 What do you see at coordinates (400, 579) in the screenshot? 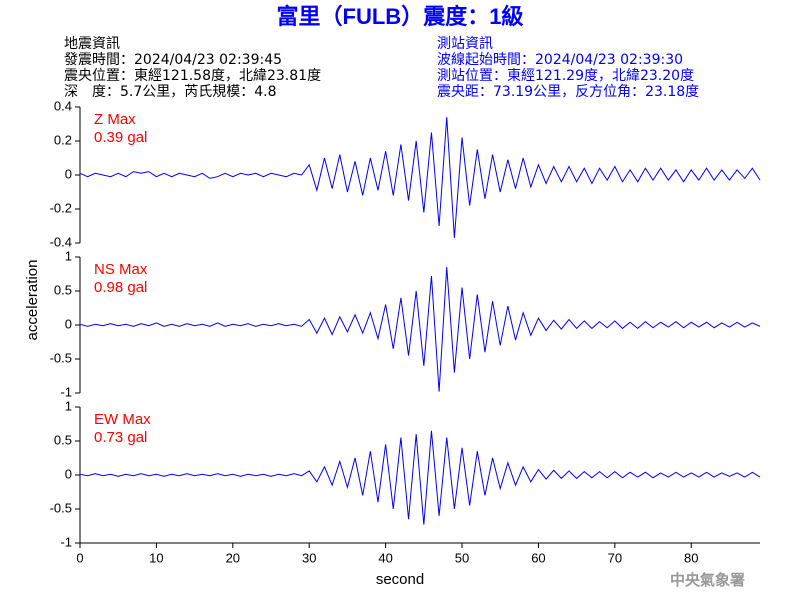
I see `x-axis-label: second` at bounding box center [400, 579].